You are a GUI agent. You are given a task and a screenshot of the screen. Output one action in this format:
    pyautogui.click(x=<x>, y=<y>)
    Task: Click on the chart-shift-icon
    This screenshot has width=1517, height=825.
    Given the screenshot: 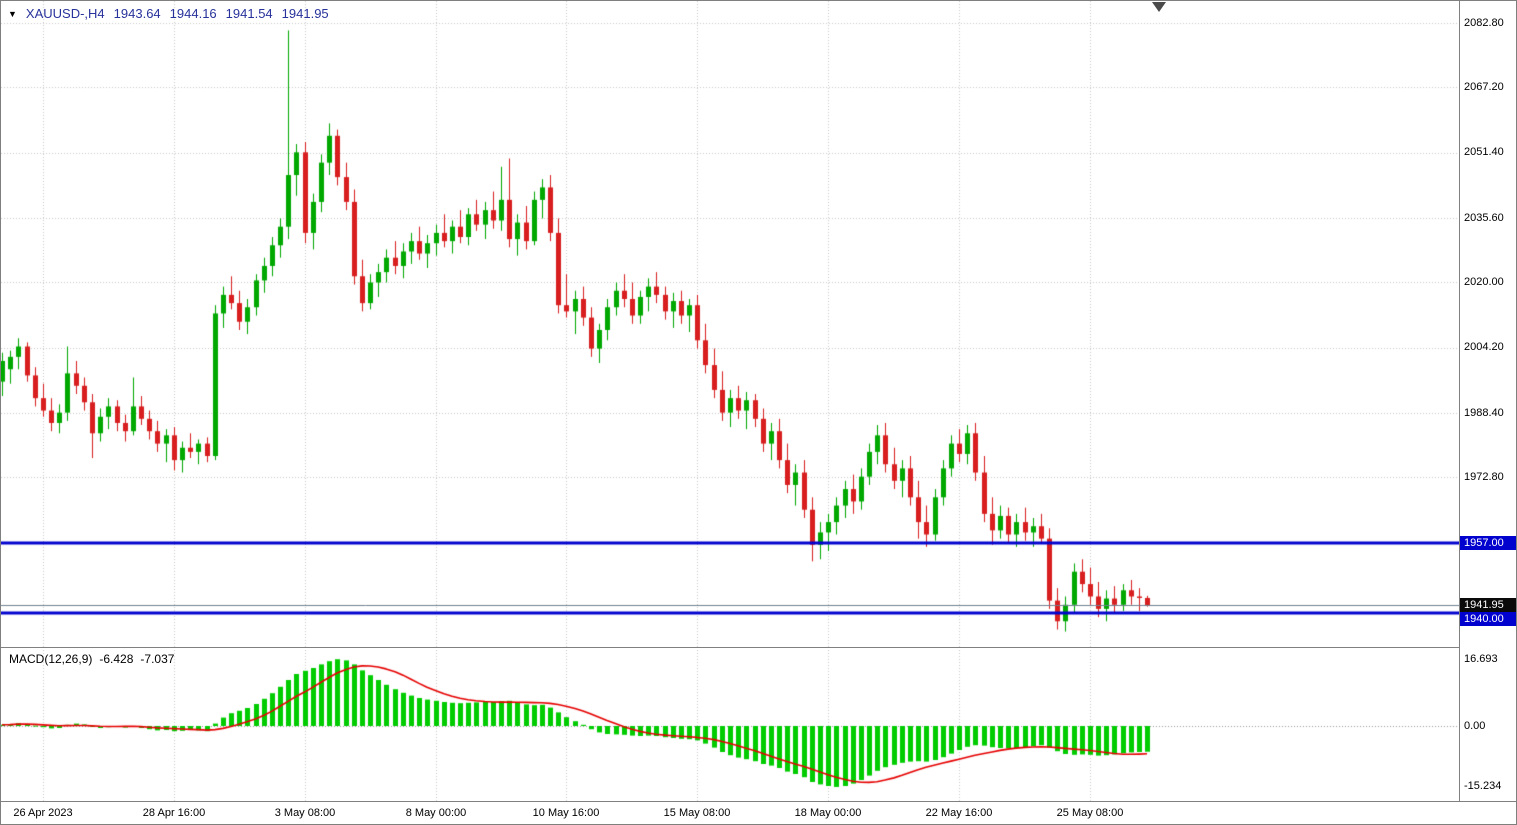 What is the action you would take?
    pyautogui.click(x=1159, y=7)
    